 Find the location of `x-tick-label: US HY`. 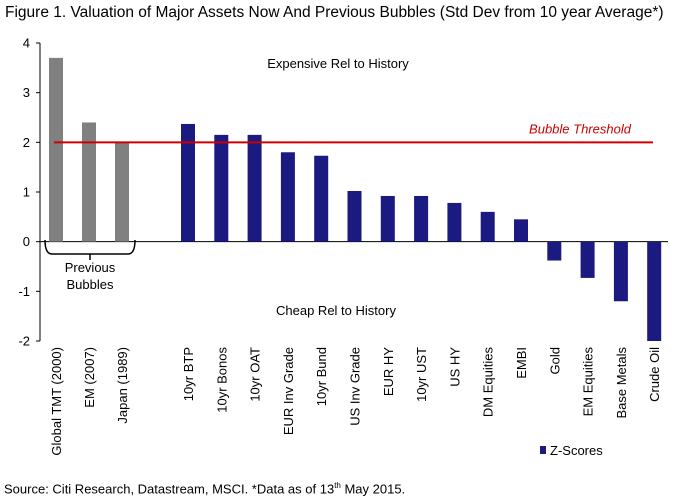

x-tick-label: US HY is located at coordinates (454, 367).